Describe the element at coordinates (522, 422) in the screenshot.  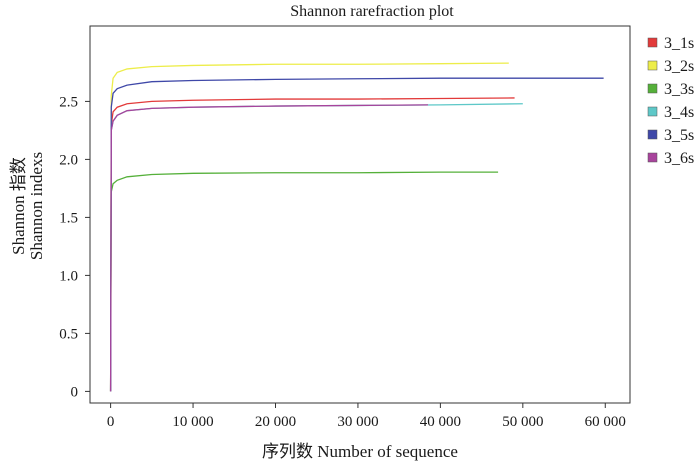
I see `x-tick-label: 50 000` at that location.